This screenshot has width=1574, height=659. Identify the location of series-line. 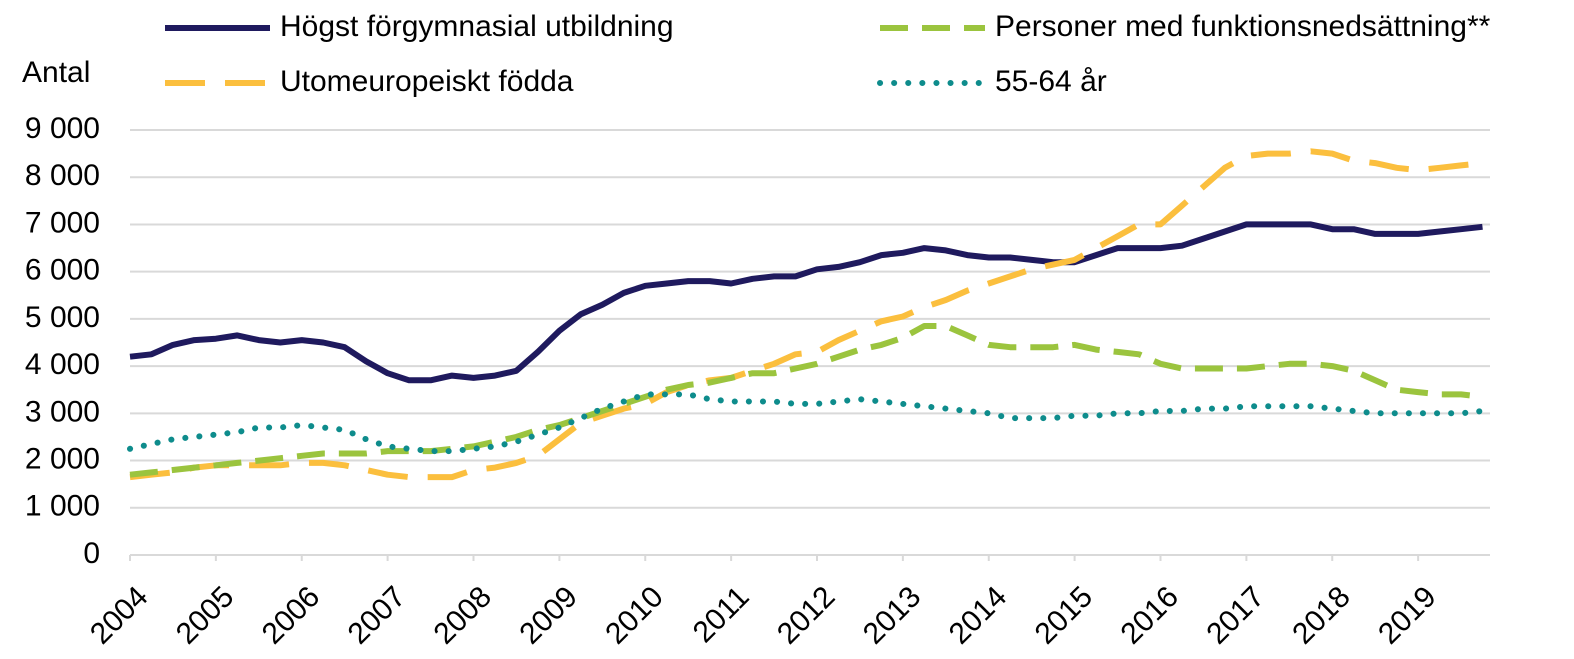
(806, 423).